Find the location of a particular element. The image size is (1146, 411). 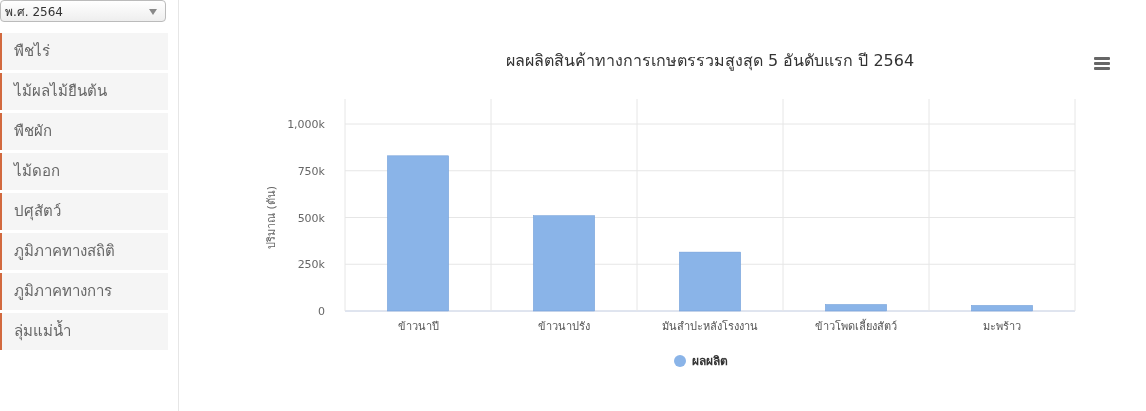

x-tick-label: ข้าวนาปรัง is located at coordinates (564, 326).